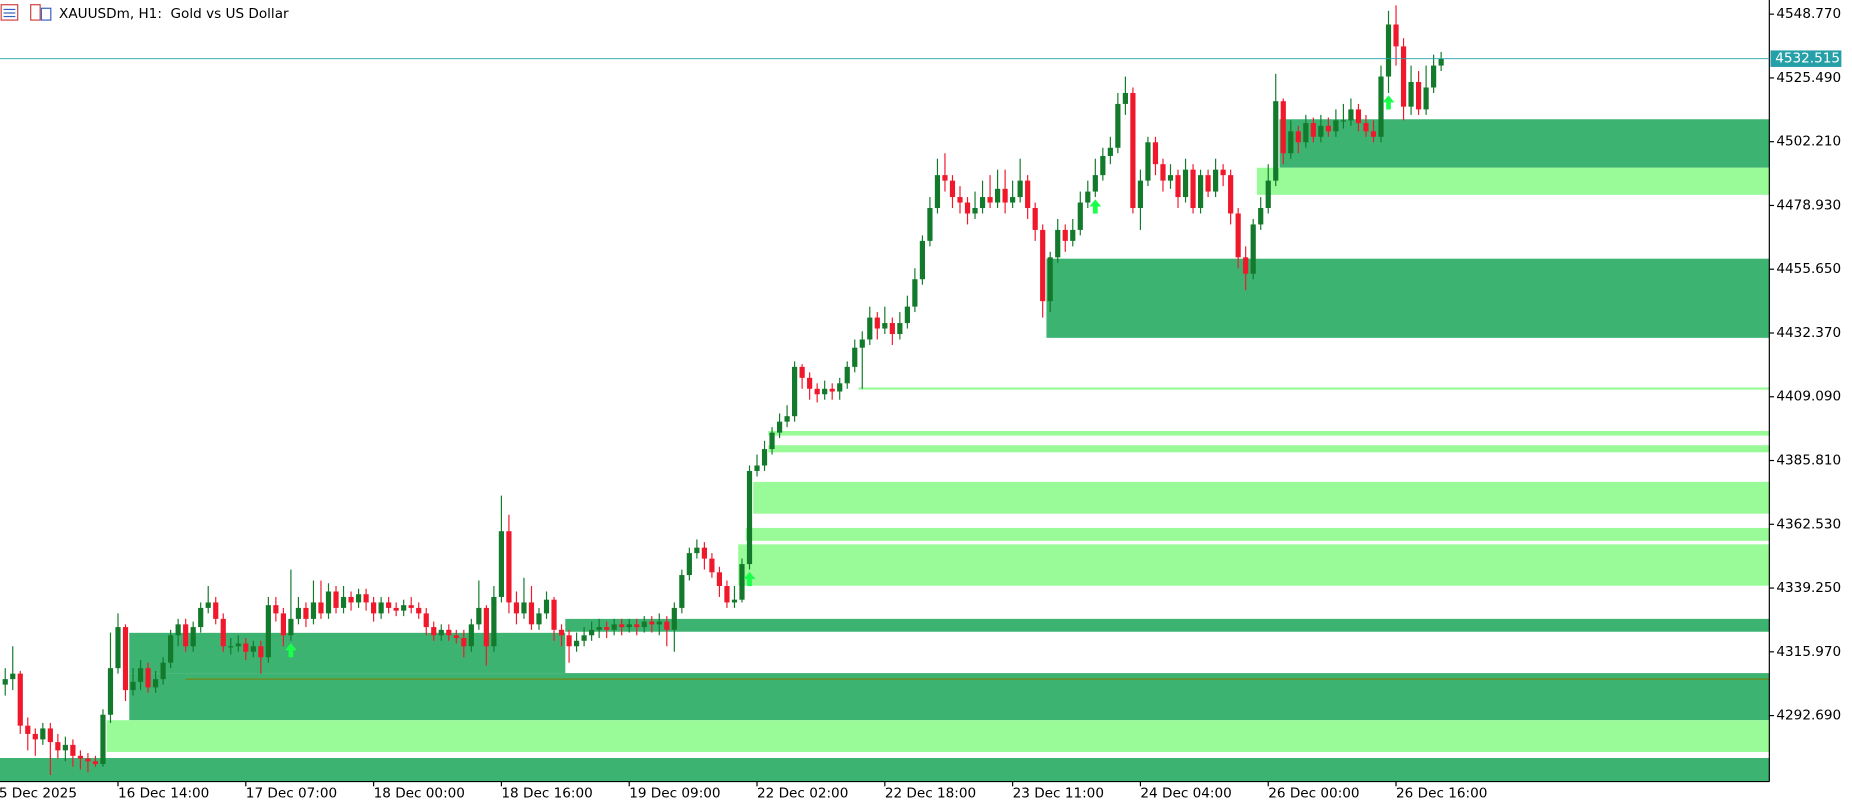 The height and width of the screenshot is (804, 1852). Describe the element at coordinates (163, 793) in the screenshot. I see `x-tick-label: 16 Dec 14:00` at that location.